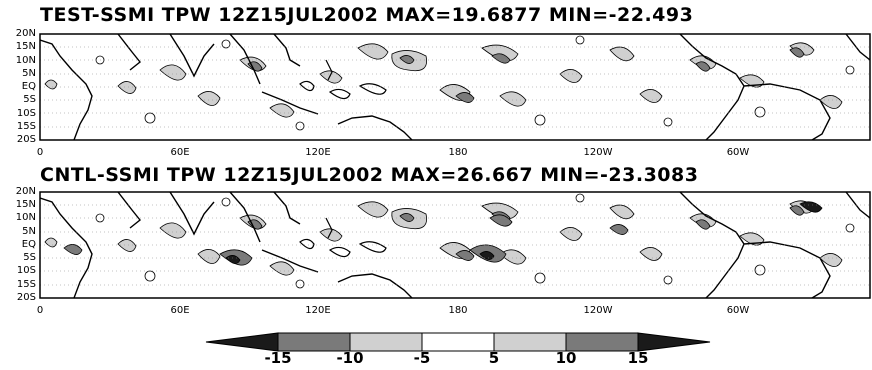 The width and height of the screenshot is (872, 370). I want to click on panel-2-lat-label: 20S, so click(26, 297).